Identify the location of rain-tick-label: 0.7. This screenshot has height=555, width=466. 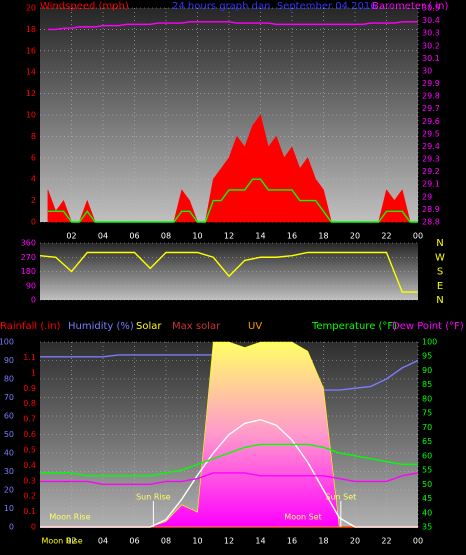
(29, 419).